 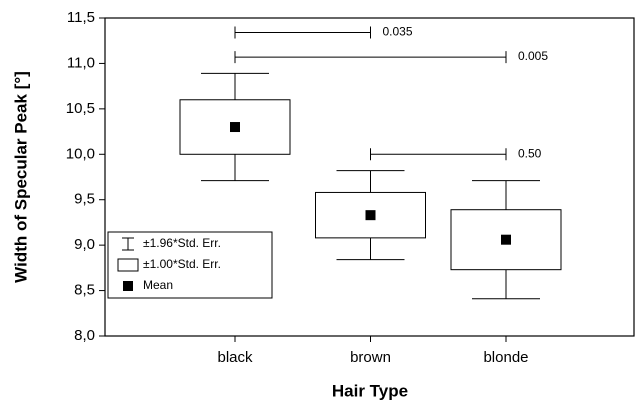 I want to click on x-tick-label: black, so click(x=235, y=357).